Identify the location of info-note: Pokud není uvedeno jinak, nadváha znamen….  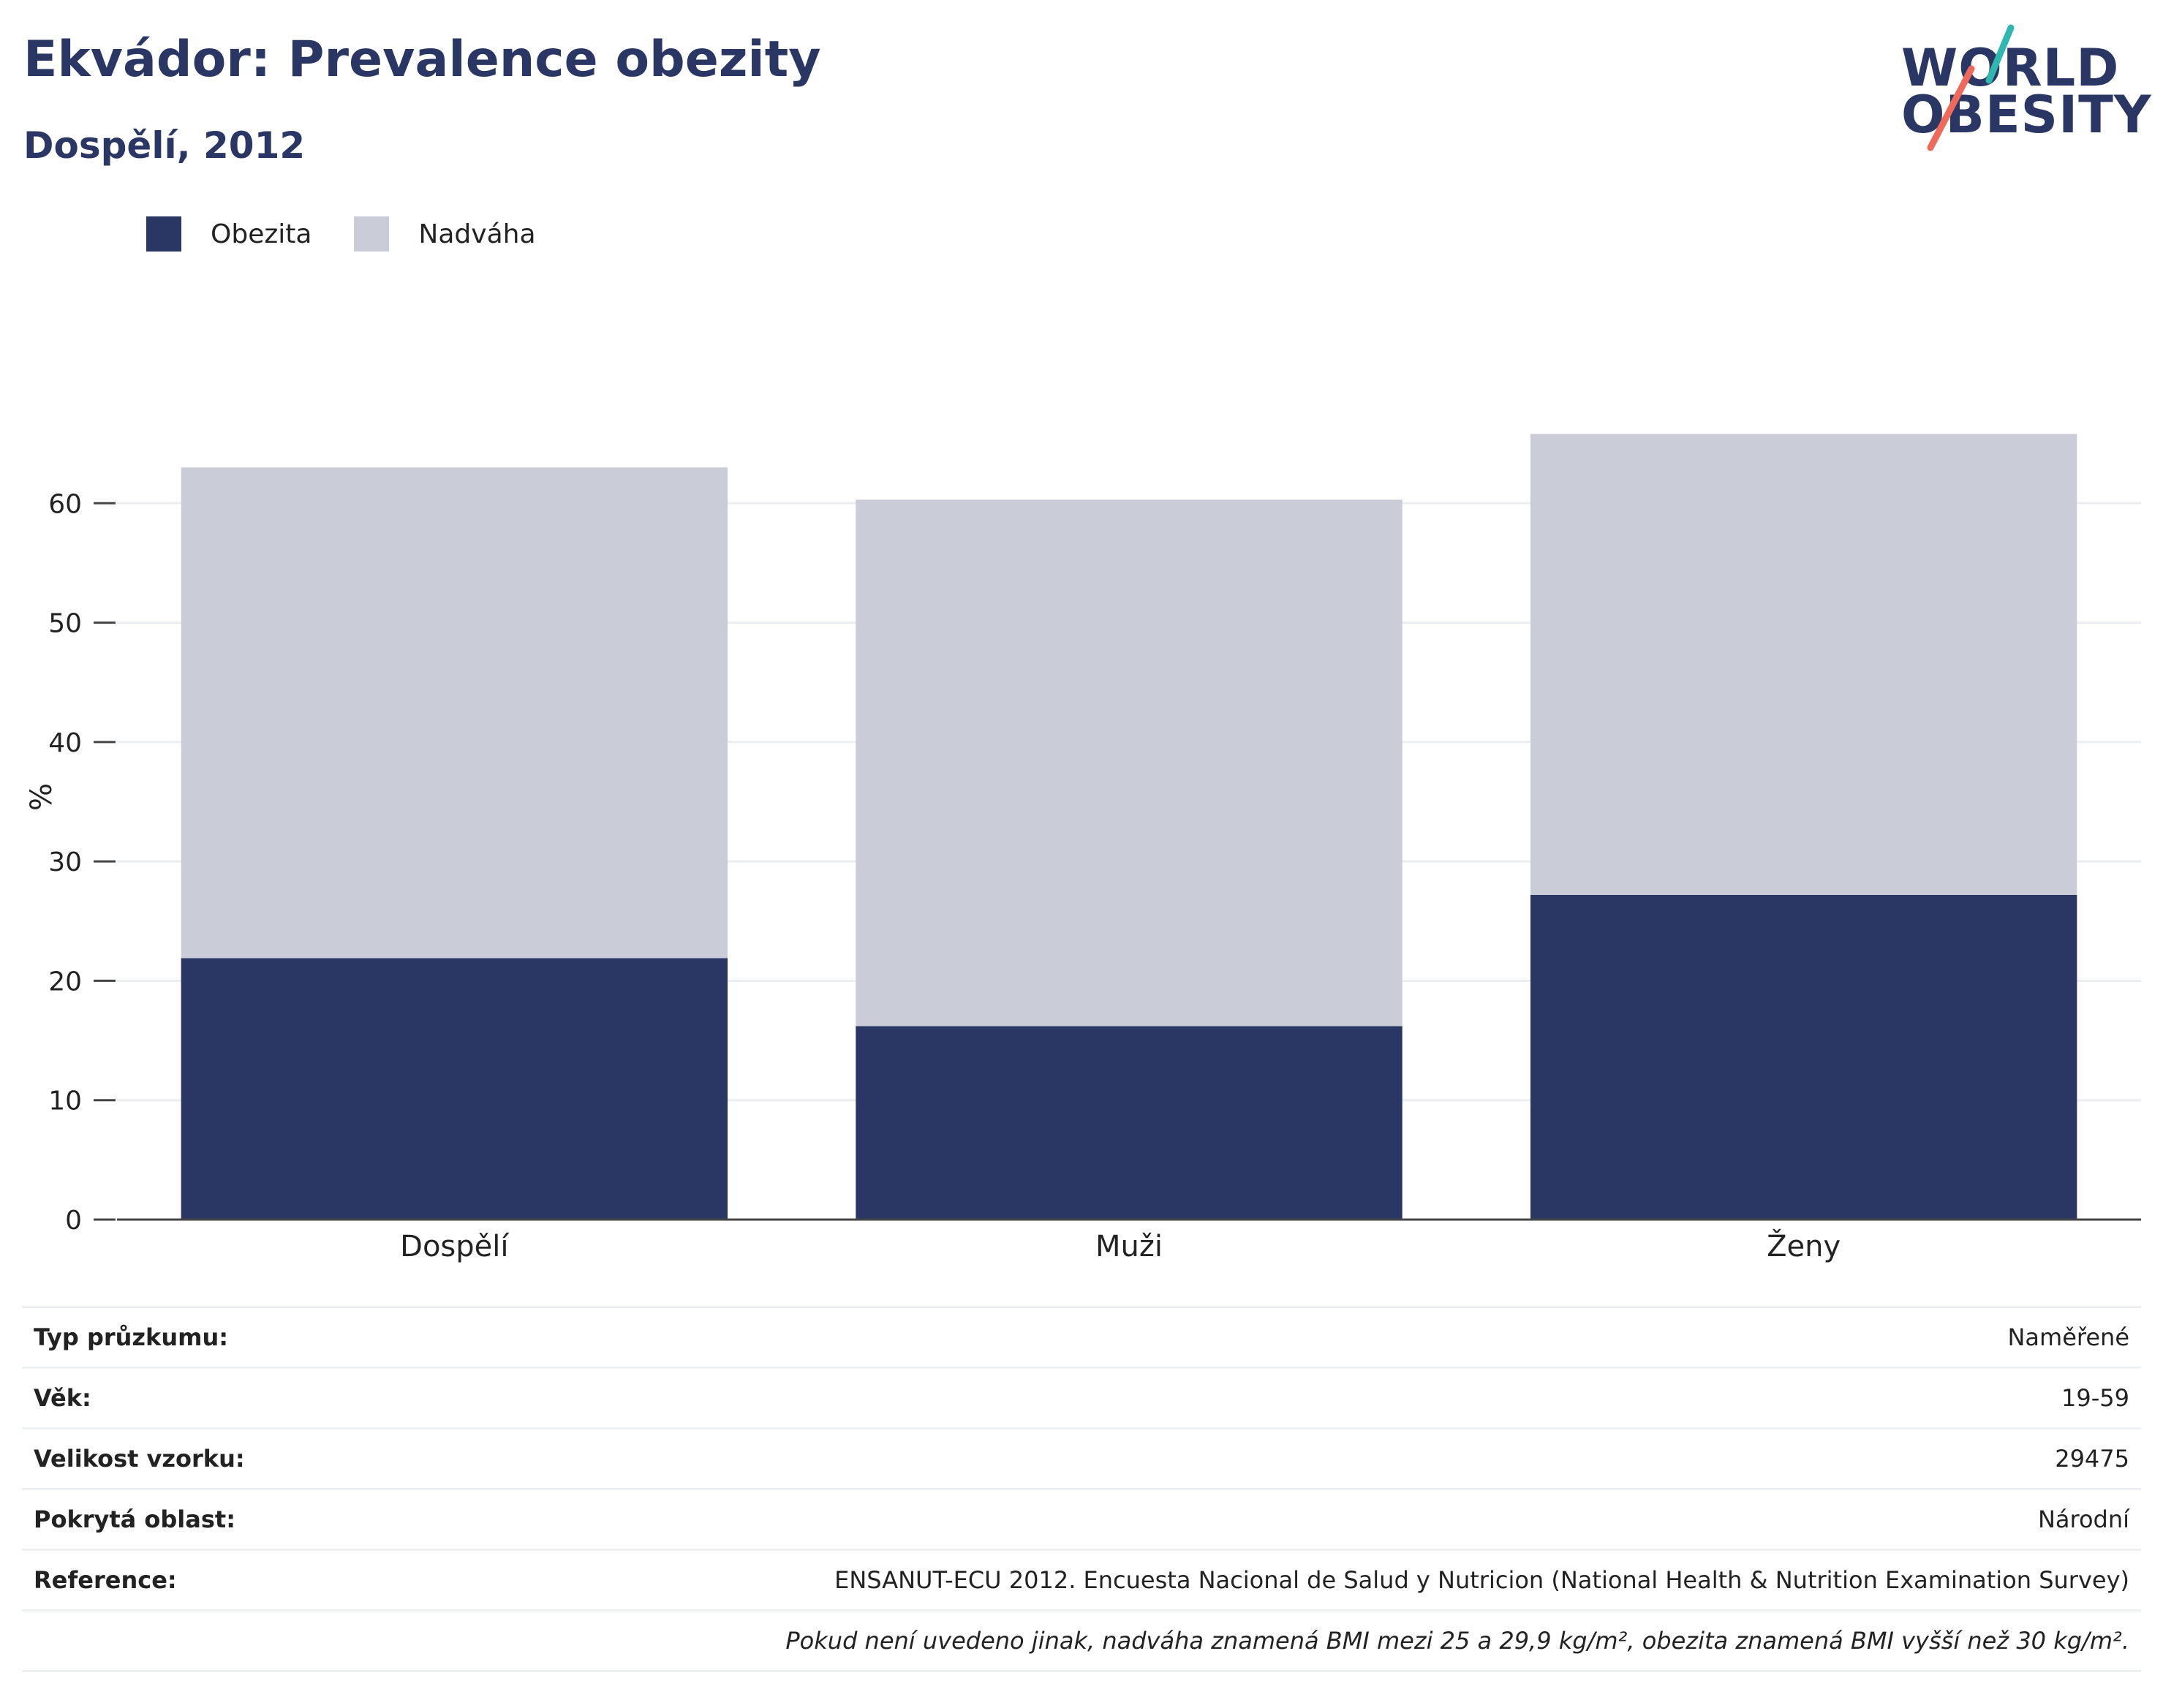
(1457, 1641).